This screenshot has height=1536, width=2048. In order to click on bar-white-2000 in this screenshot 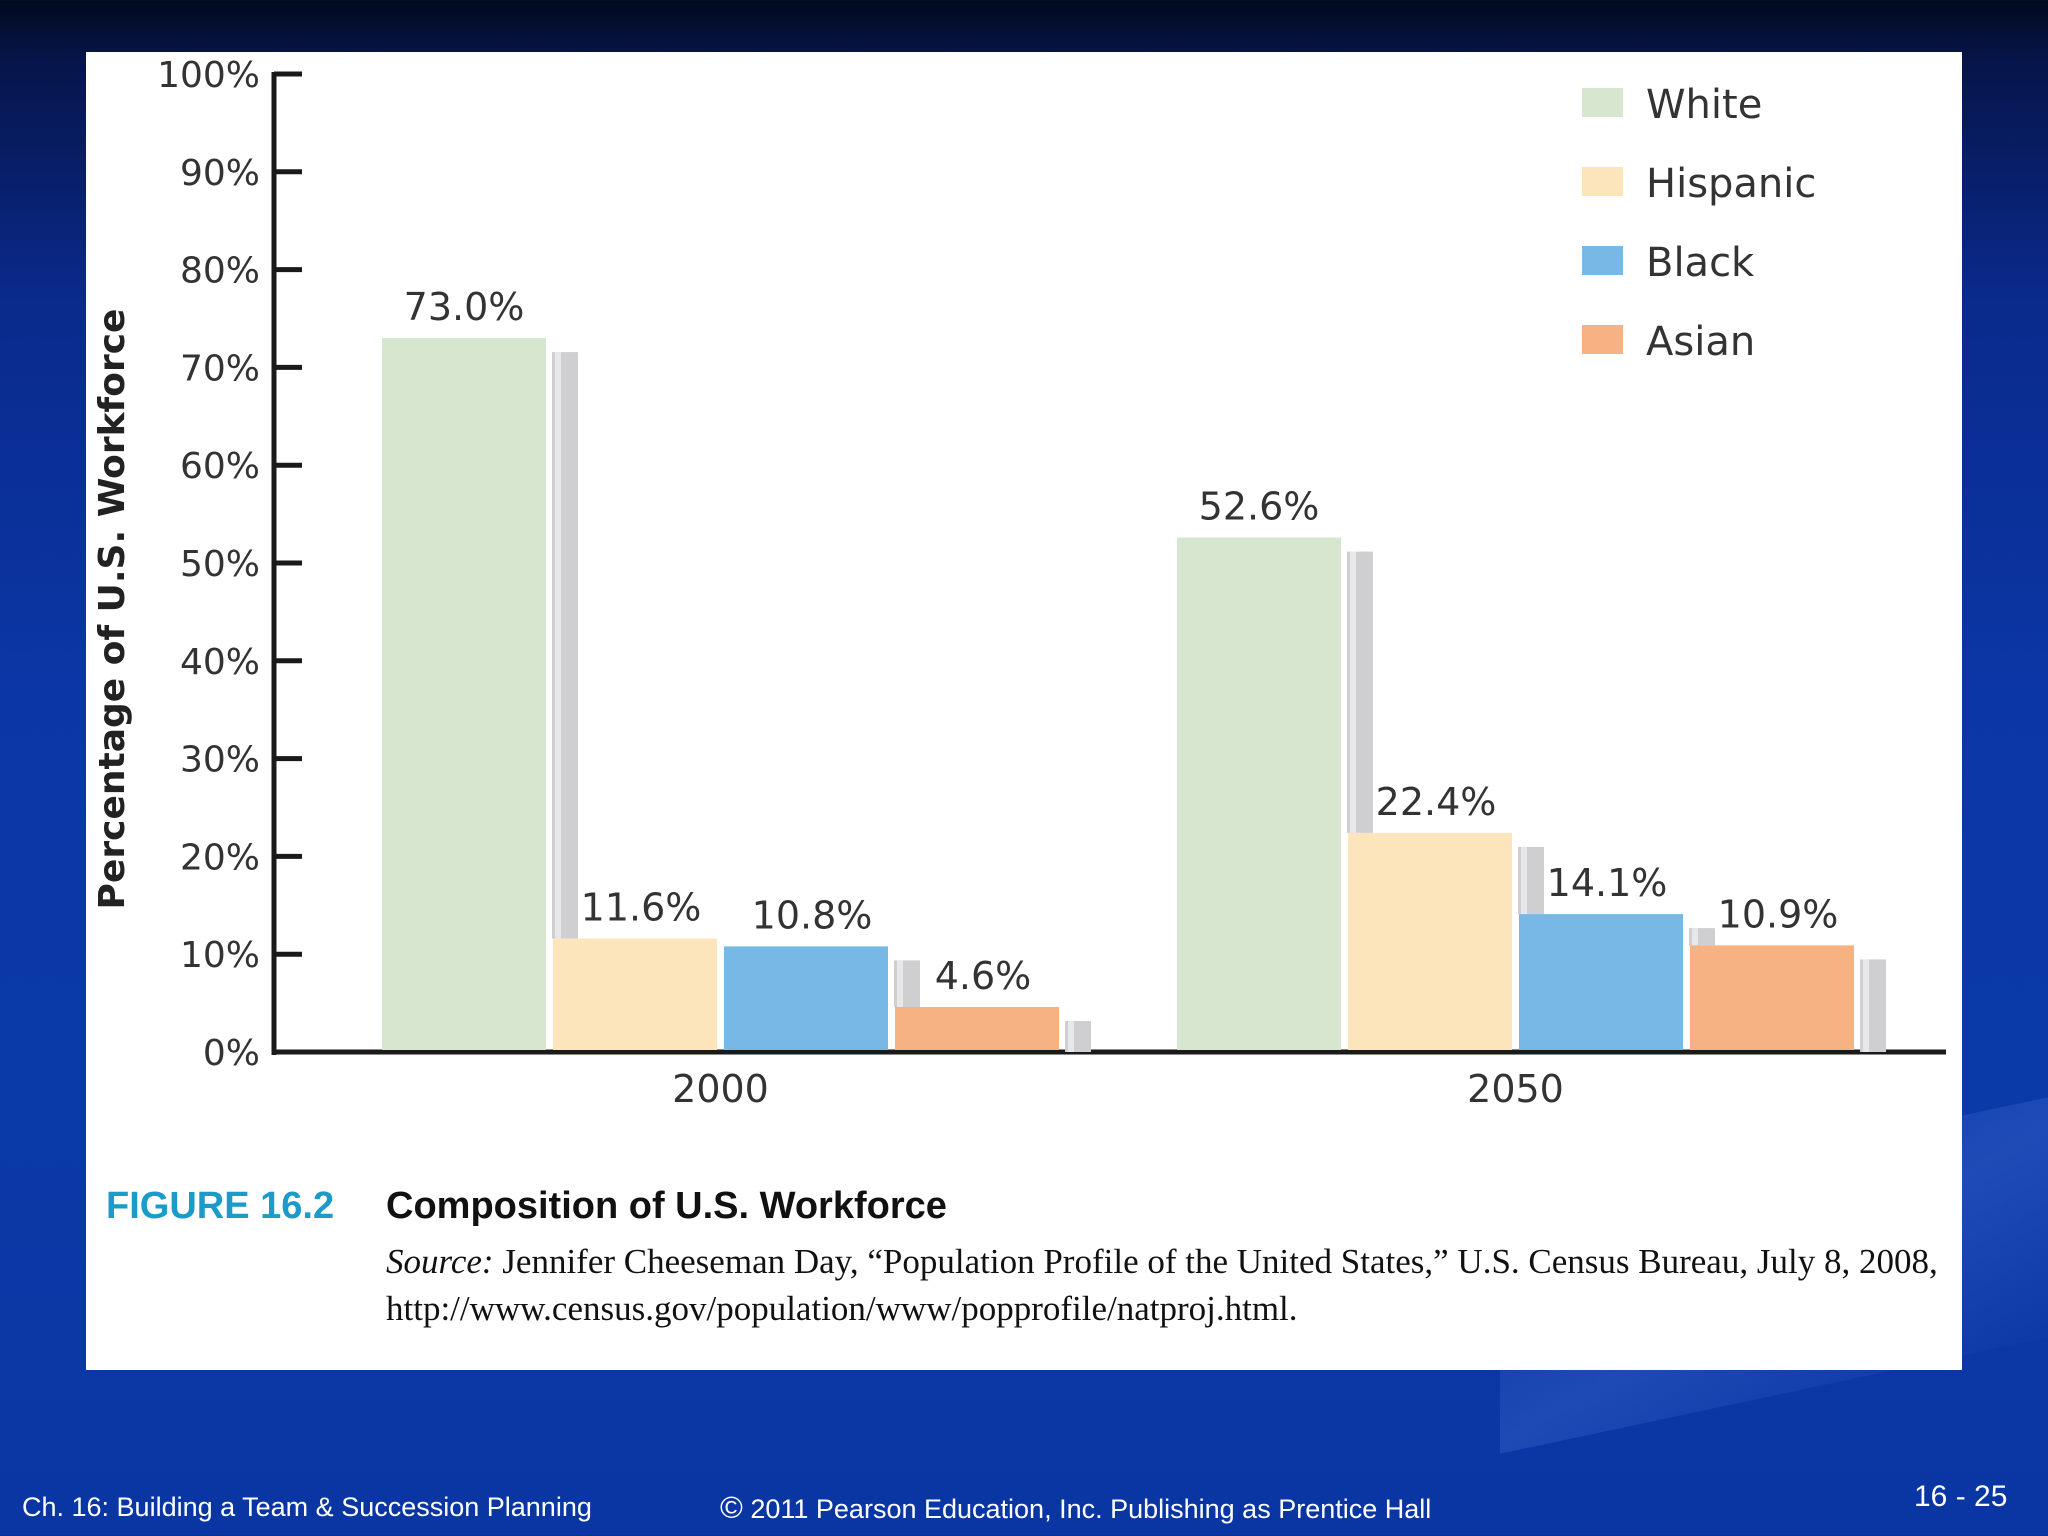, I will do `click(464, 694)`.